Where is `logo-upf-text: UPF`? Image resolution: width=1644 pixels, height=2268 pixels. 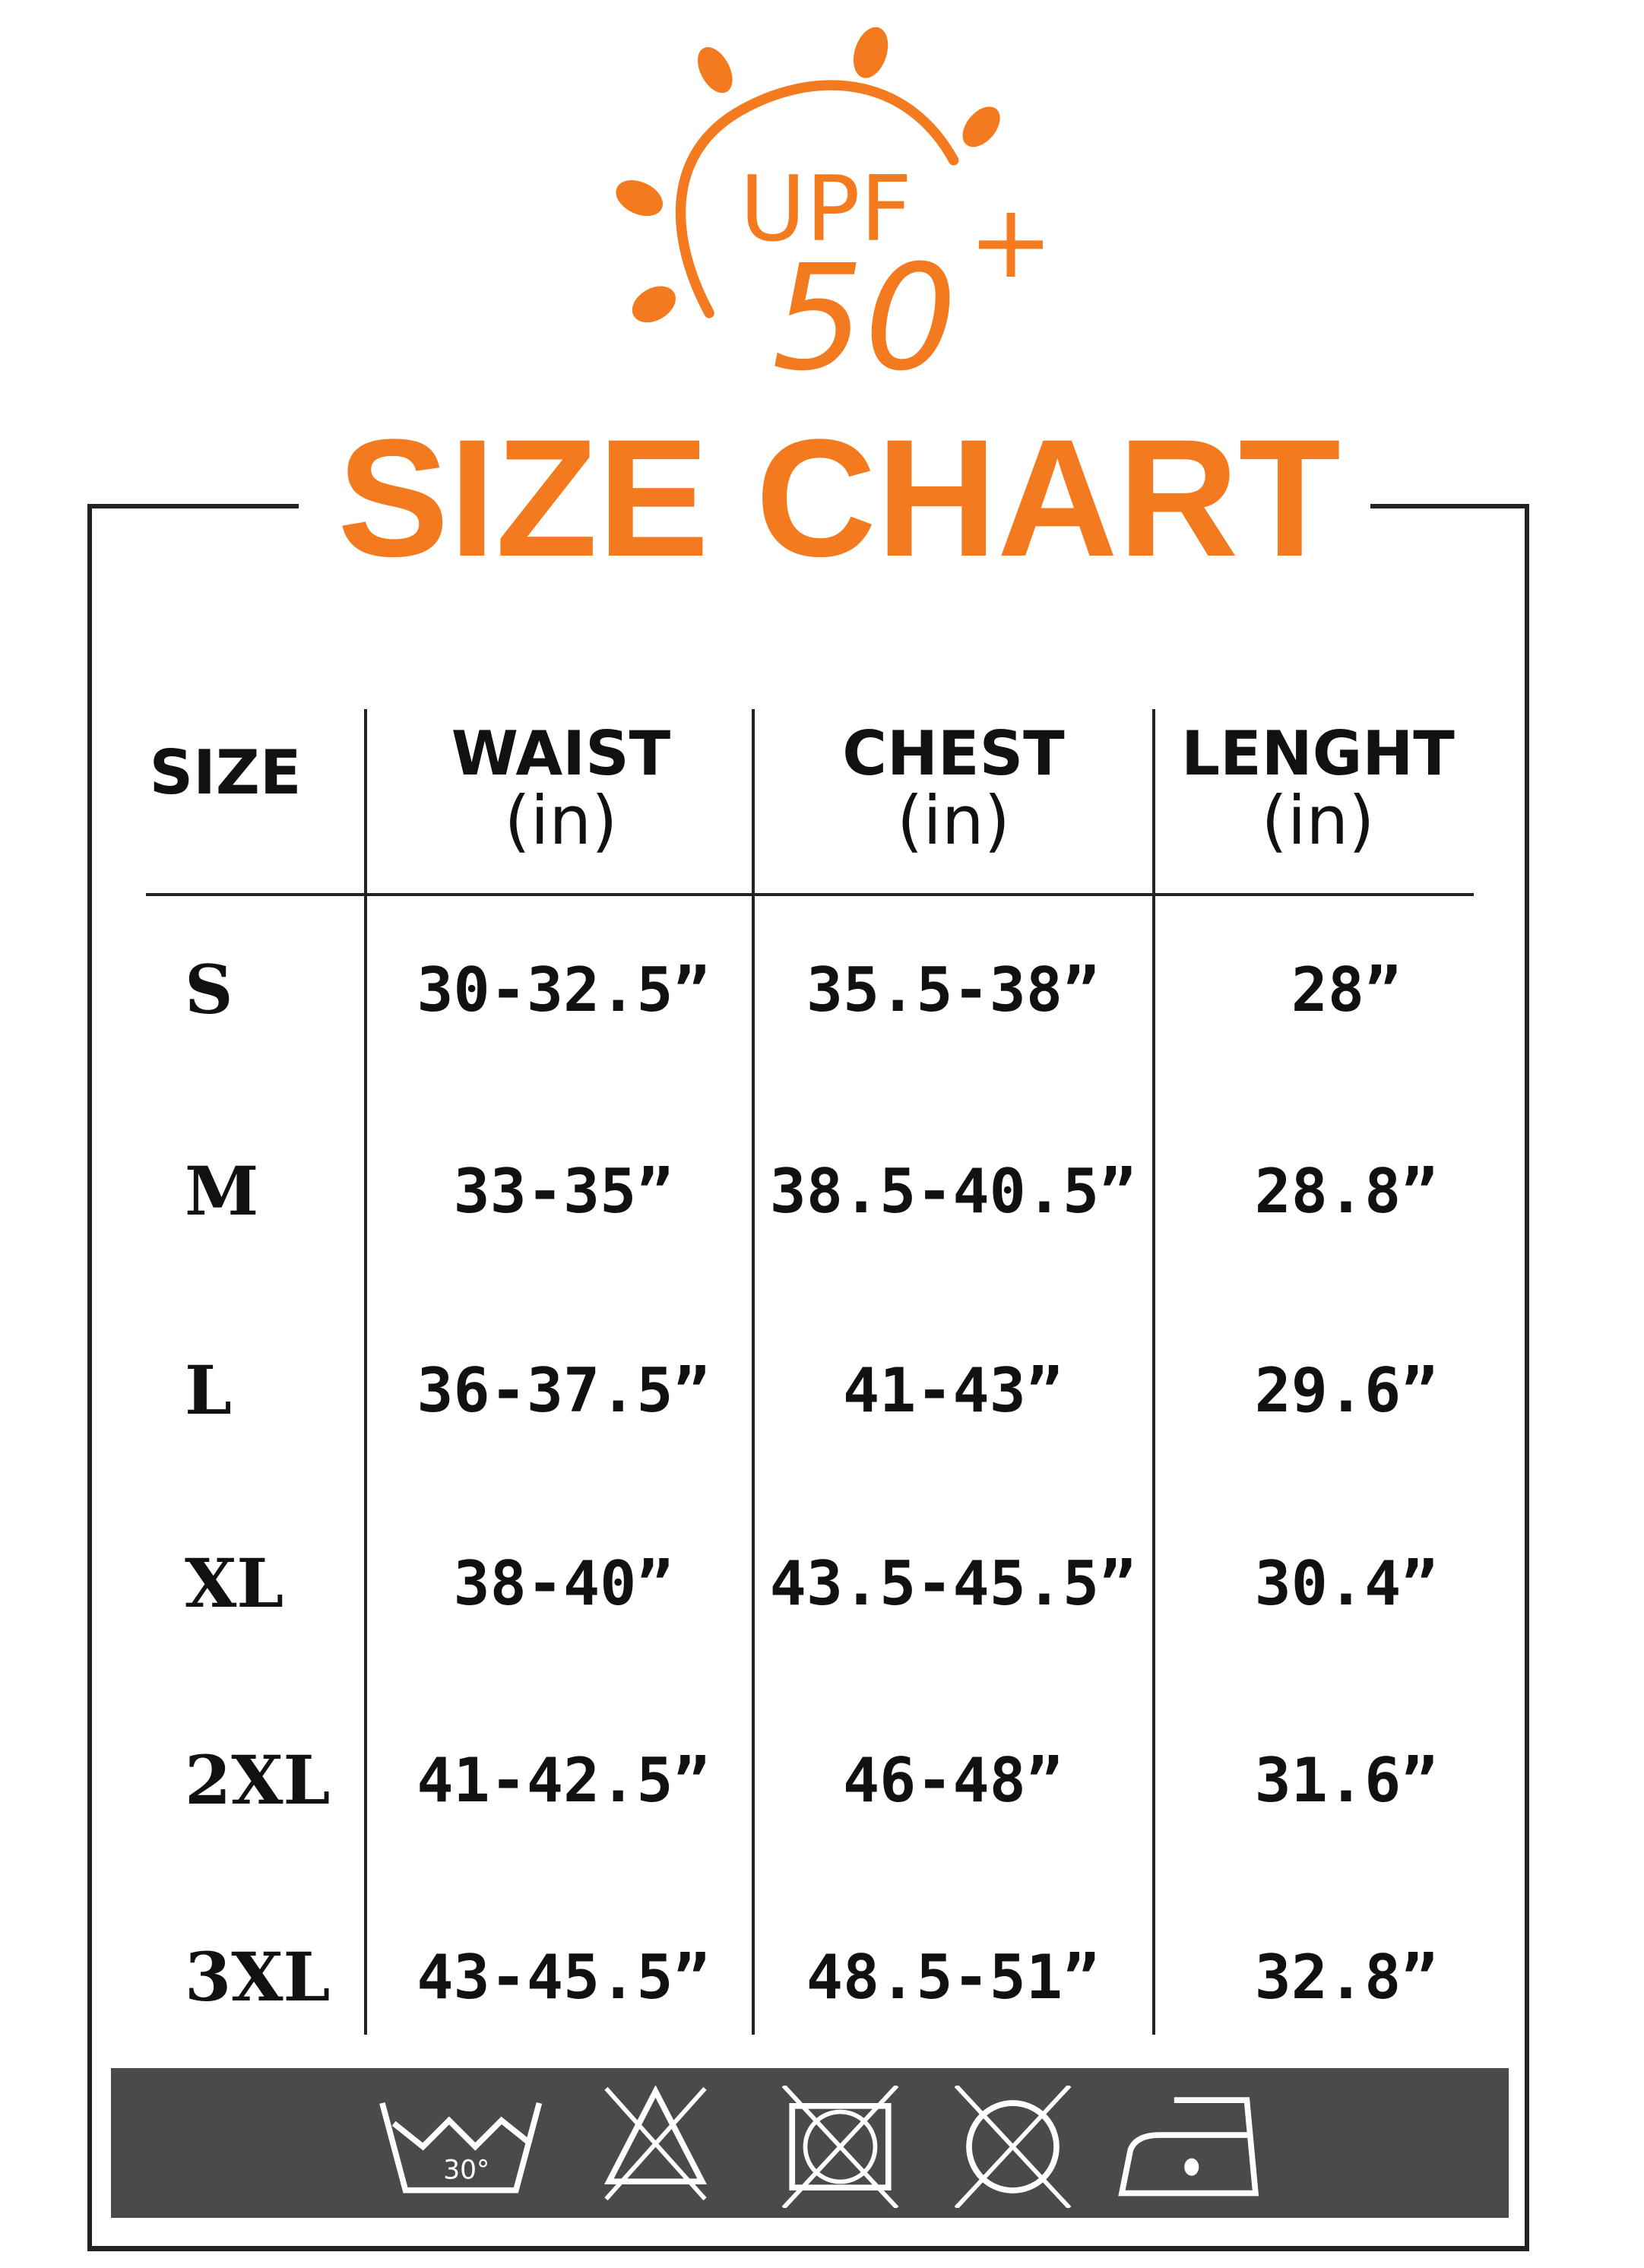 logo-upf-text: UPF is located at coordinates (826, 209).